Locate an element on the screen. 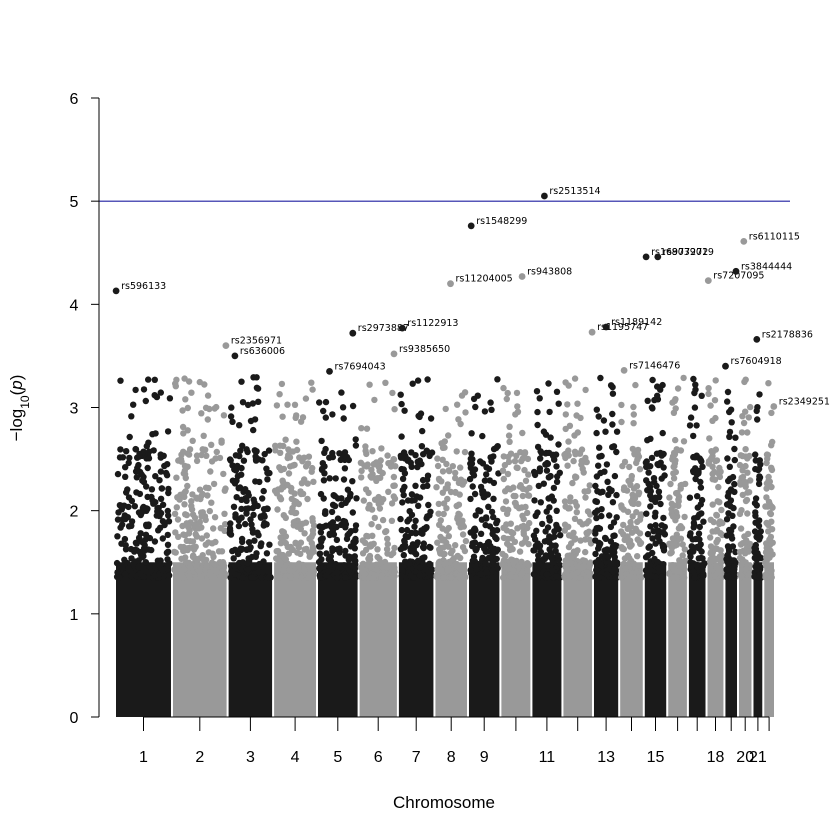 The image size is (840, 840). snp-label: rs2178836 is located at coordinates (787, 334).